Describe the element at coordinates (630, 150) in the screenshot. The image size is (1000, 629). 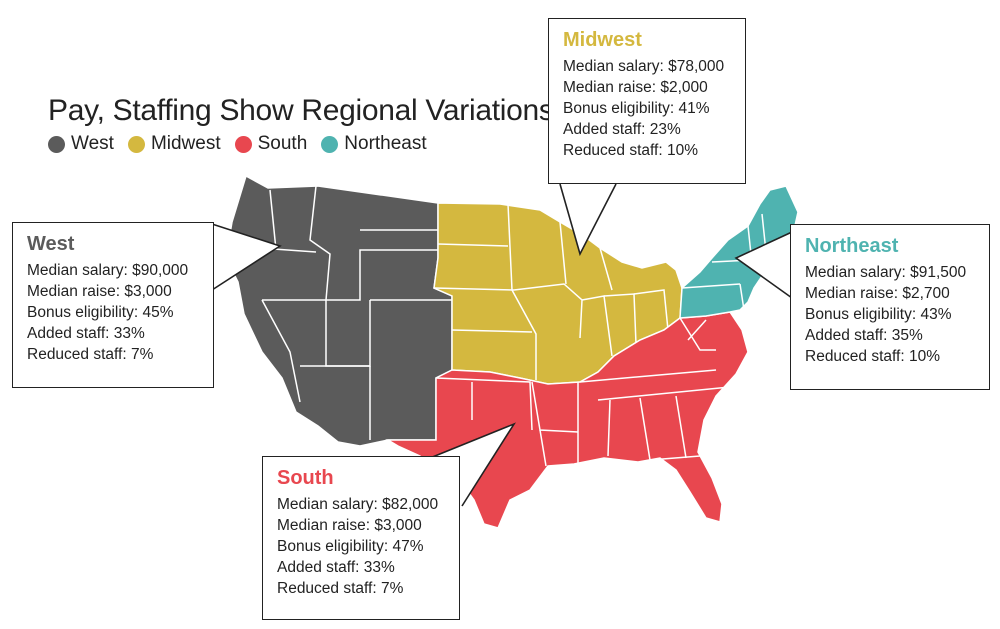
I see `midwest-reduced-staff: Reduced staff: 10%` at that location.